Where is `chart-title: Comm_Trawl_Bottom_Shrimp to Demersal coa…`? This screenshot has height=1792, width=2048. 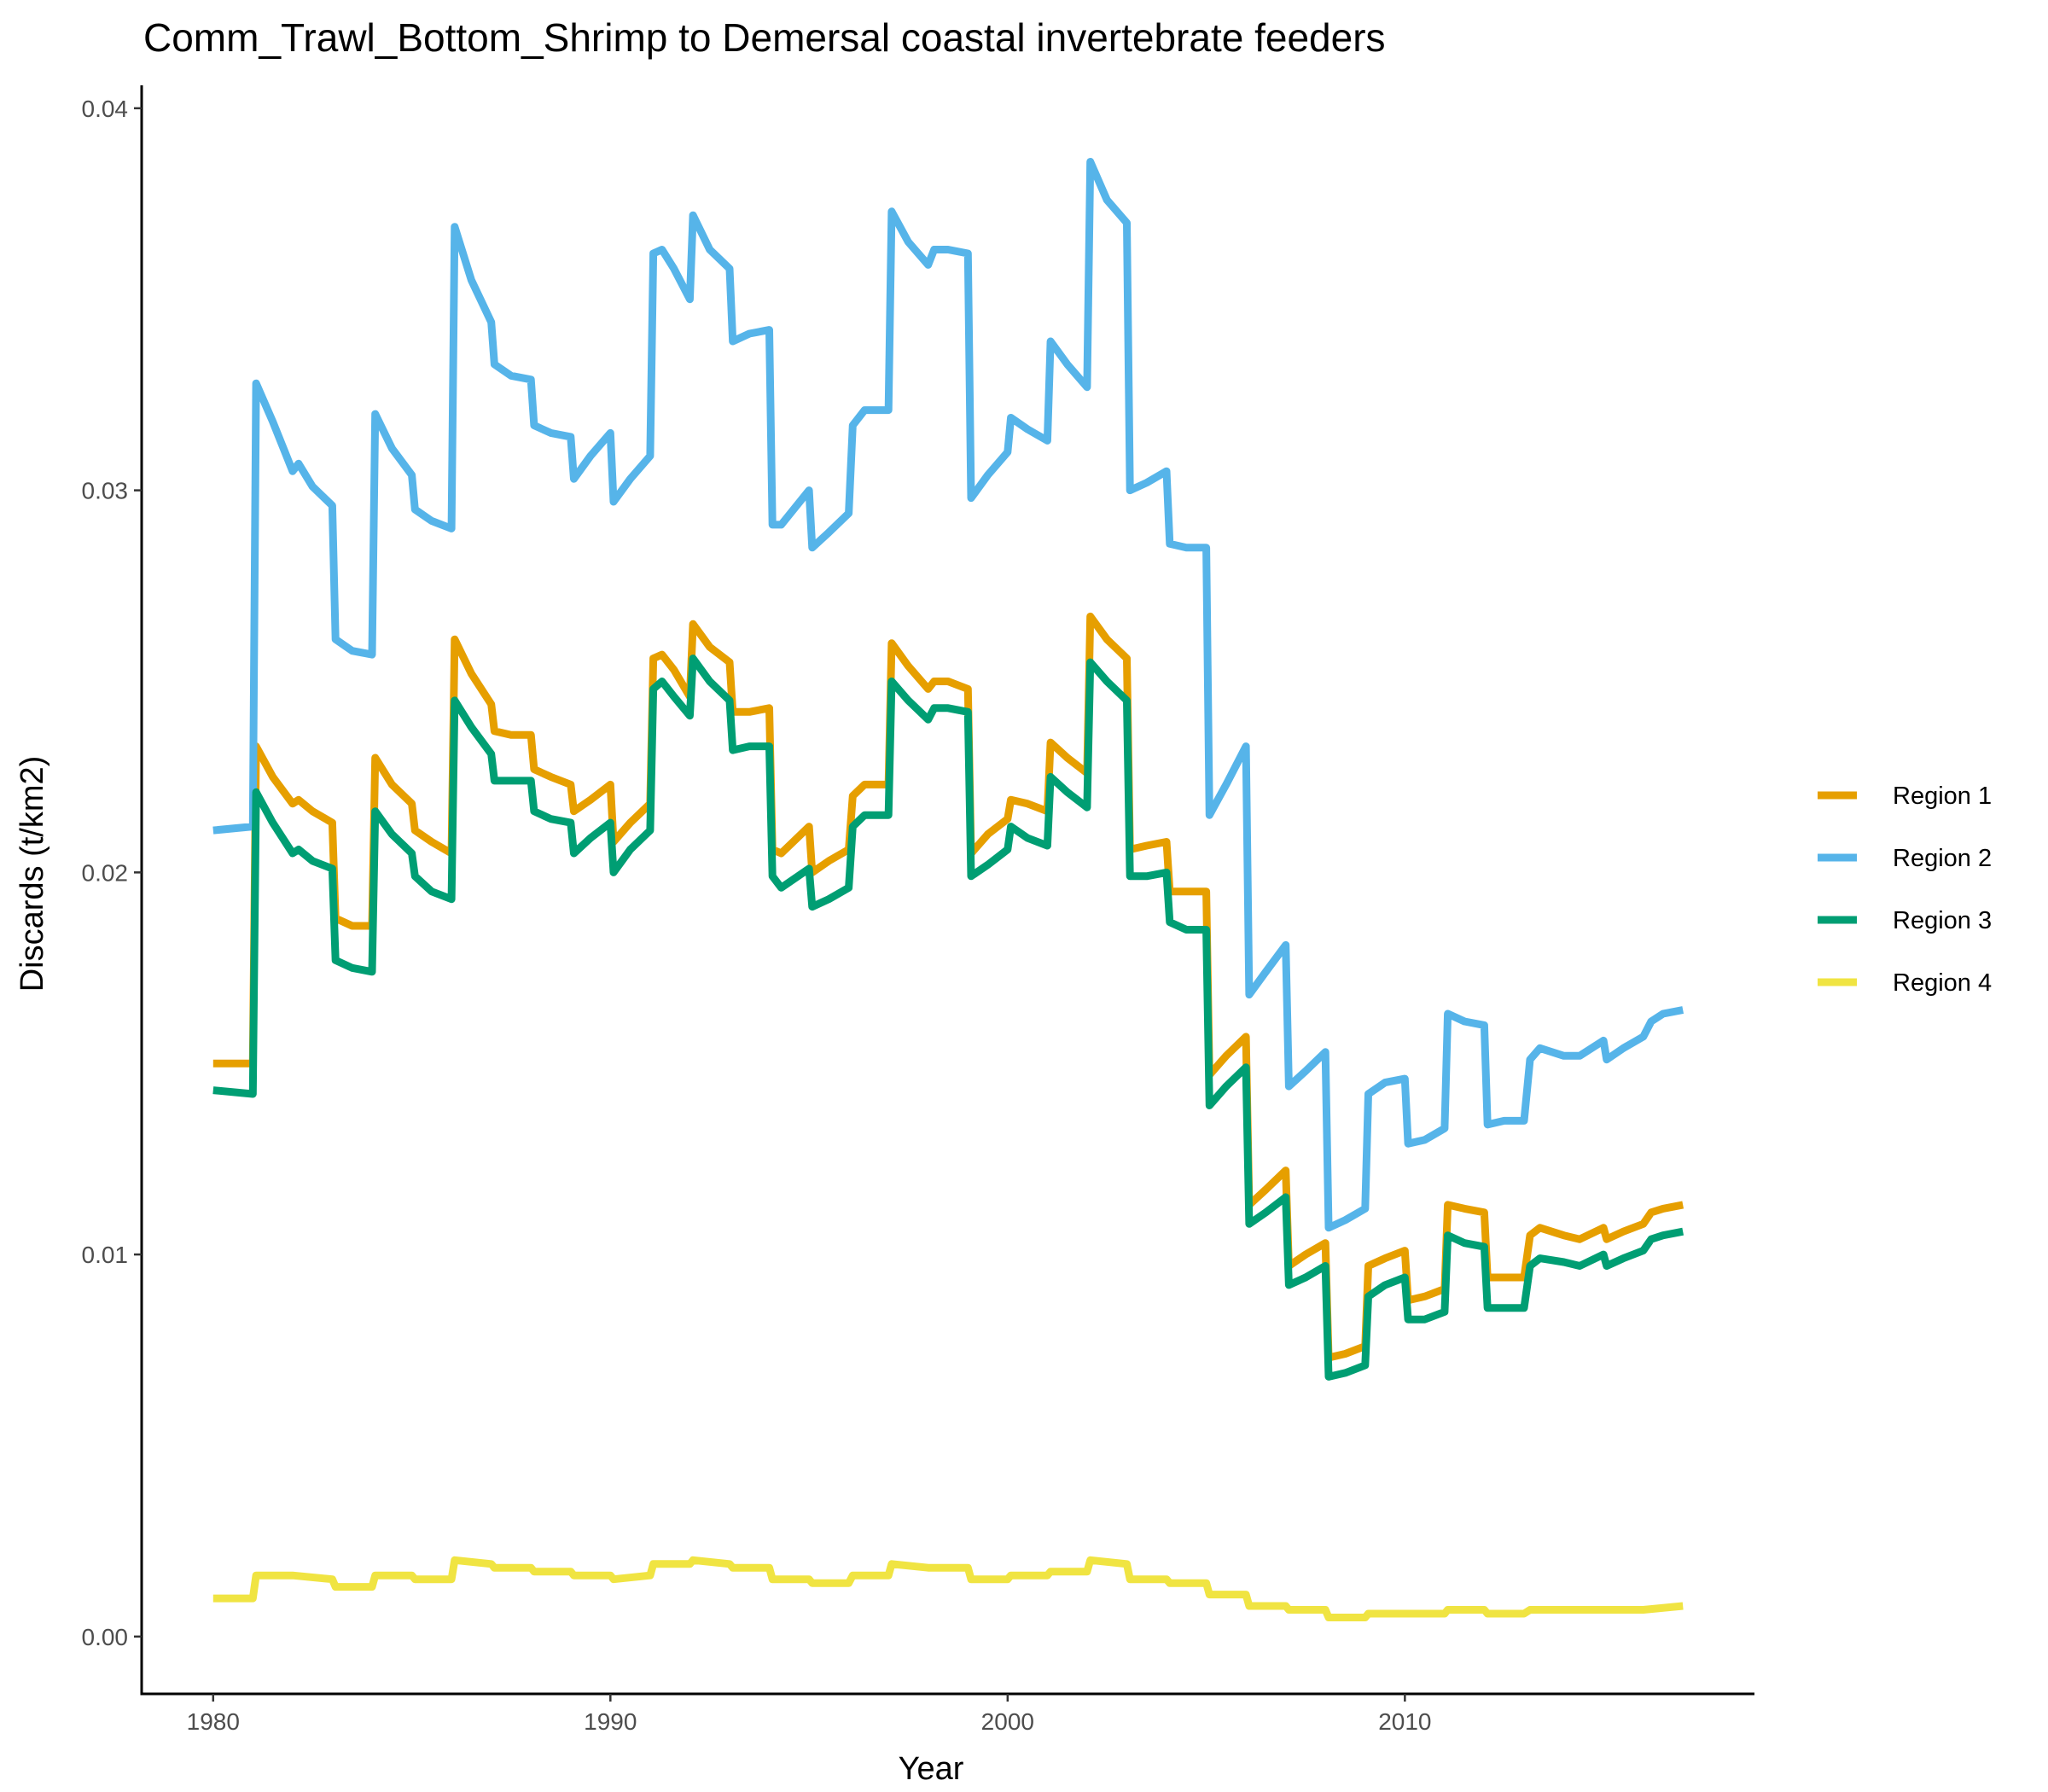 chart-title: Comm_Trawl_Bottom_Shrimp to Demersal coa… is located at coordinates (764, 37).